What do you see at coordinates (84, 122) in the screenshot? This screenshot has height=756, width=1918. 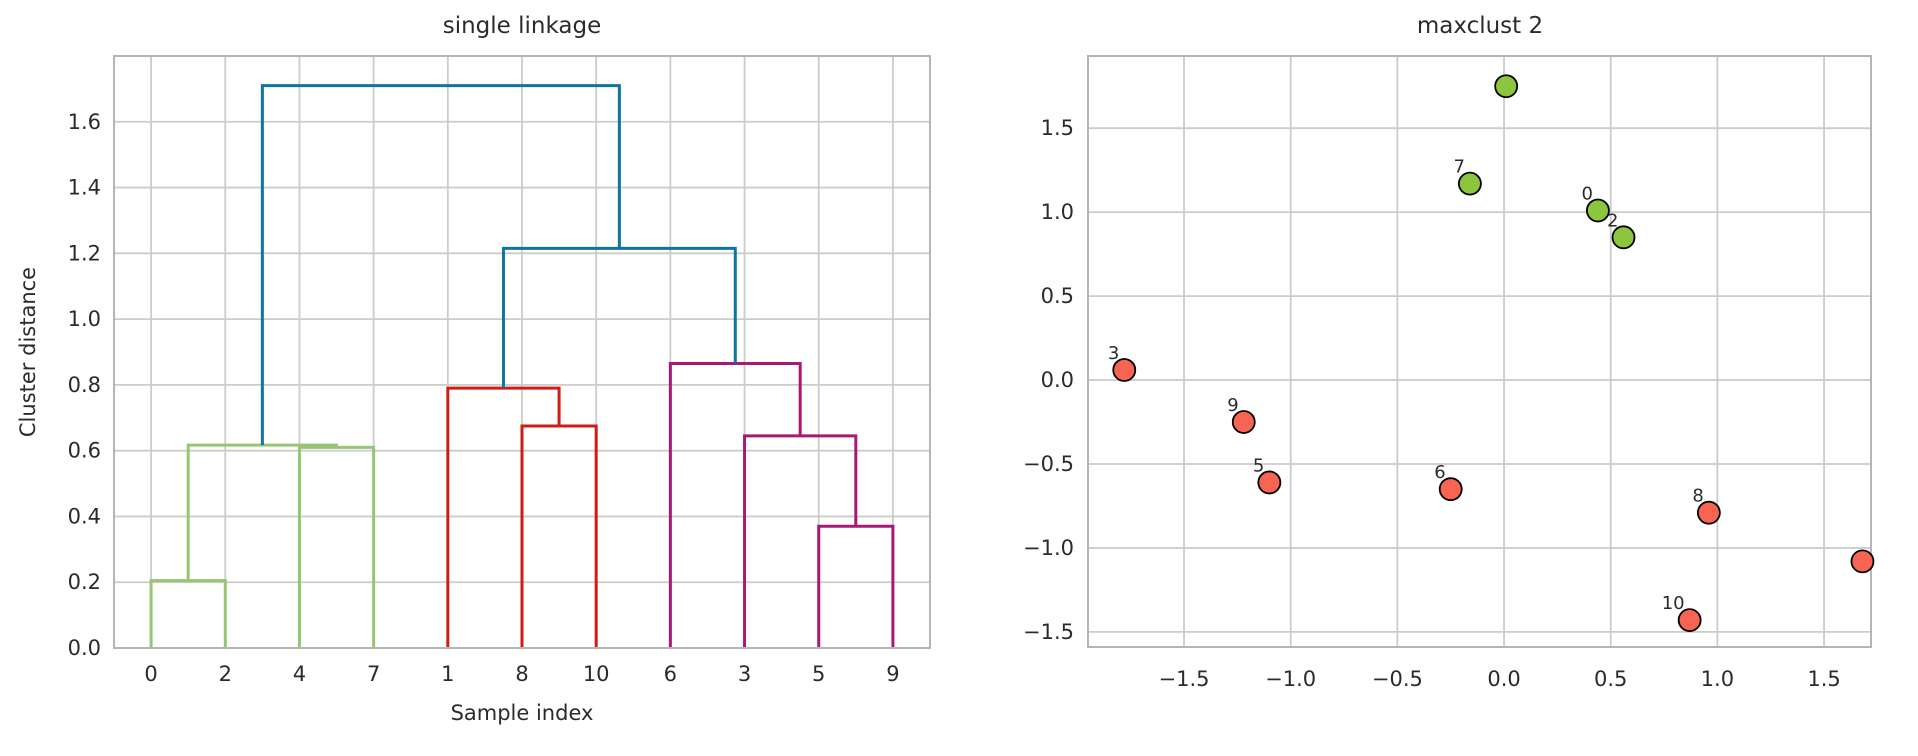 I see `y-tick-label: 1.6` at bounding box center [84, 122].